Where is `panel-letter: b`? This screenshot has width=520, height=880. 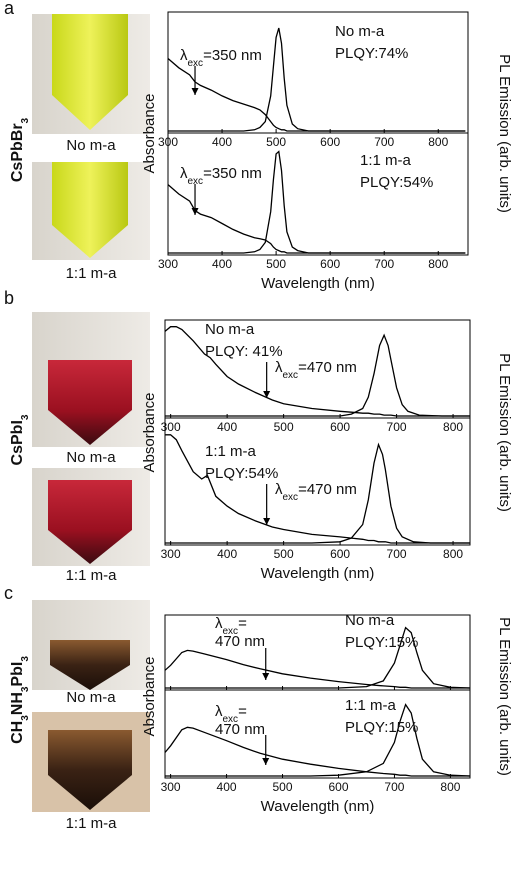 panel-letter: b is located at coordinates (9, 298).